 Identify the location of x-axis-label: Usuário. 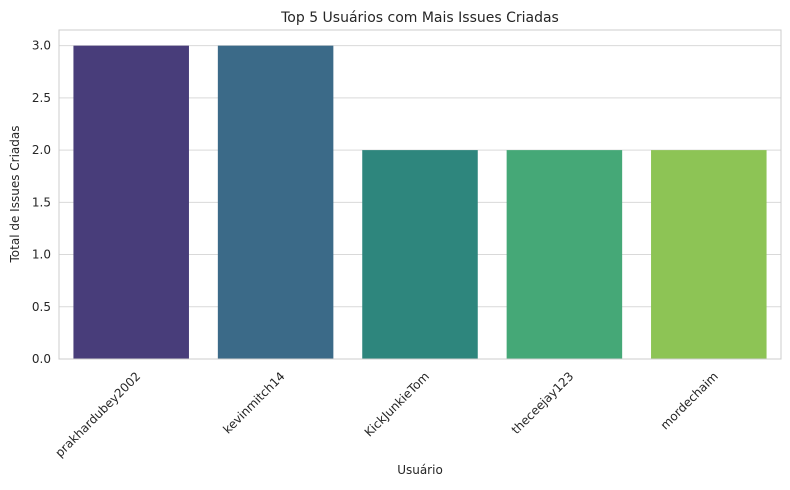
(420, 470).